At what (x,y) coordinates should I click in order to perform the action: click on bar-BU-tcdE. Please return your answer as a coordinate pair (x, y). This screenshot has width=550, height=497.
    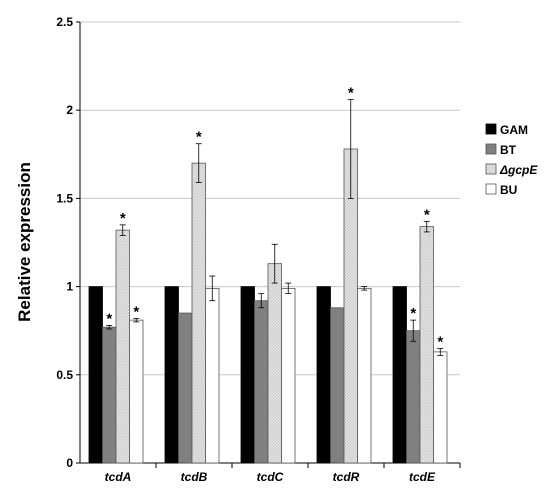
    Looking at the image, I should click on (440, 407).